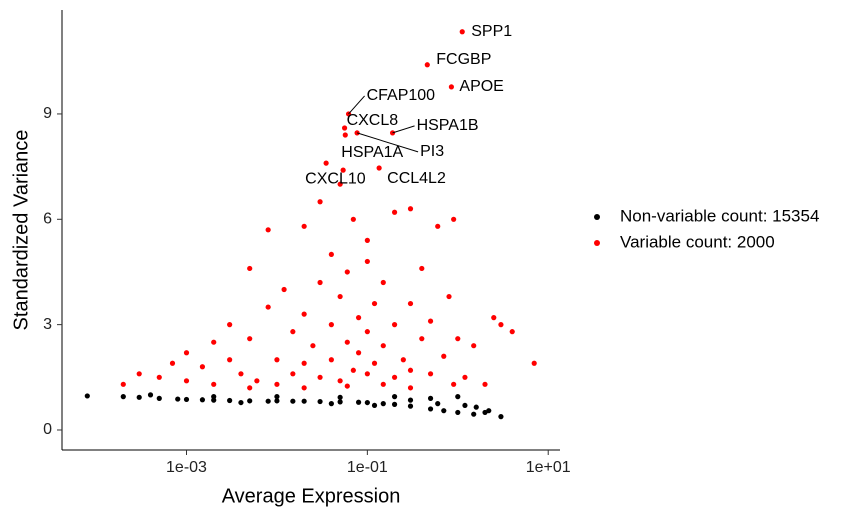  What do you see at coordinates (401, 95) in the screenshot?
I see `point-label: CFAP100` at bounding box center [401, 95].